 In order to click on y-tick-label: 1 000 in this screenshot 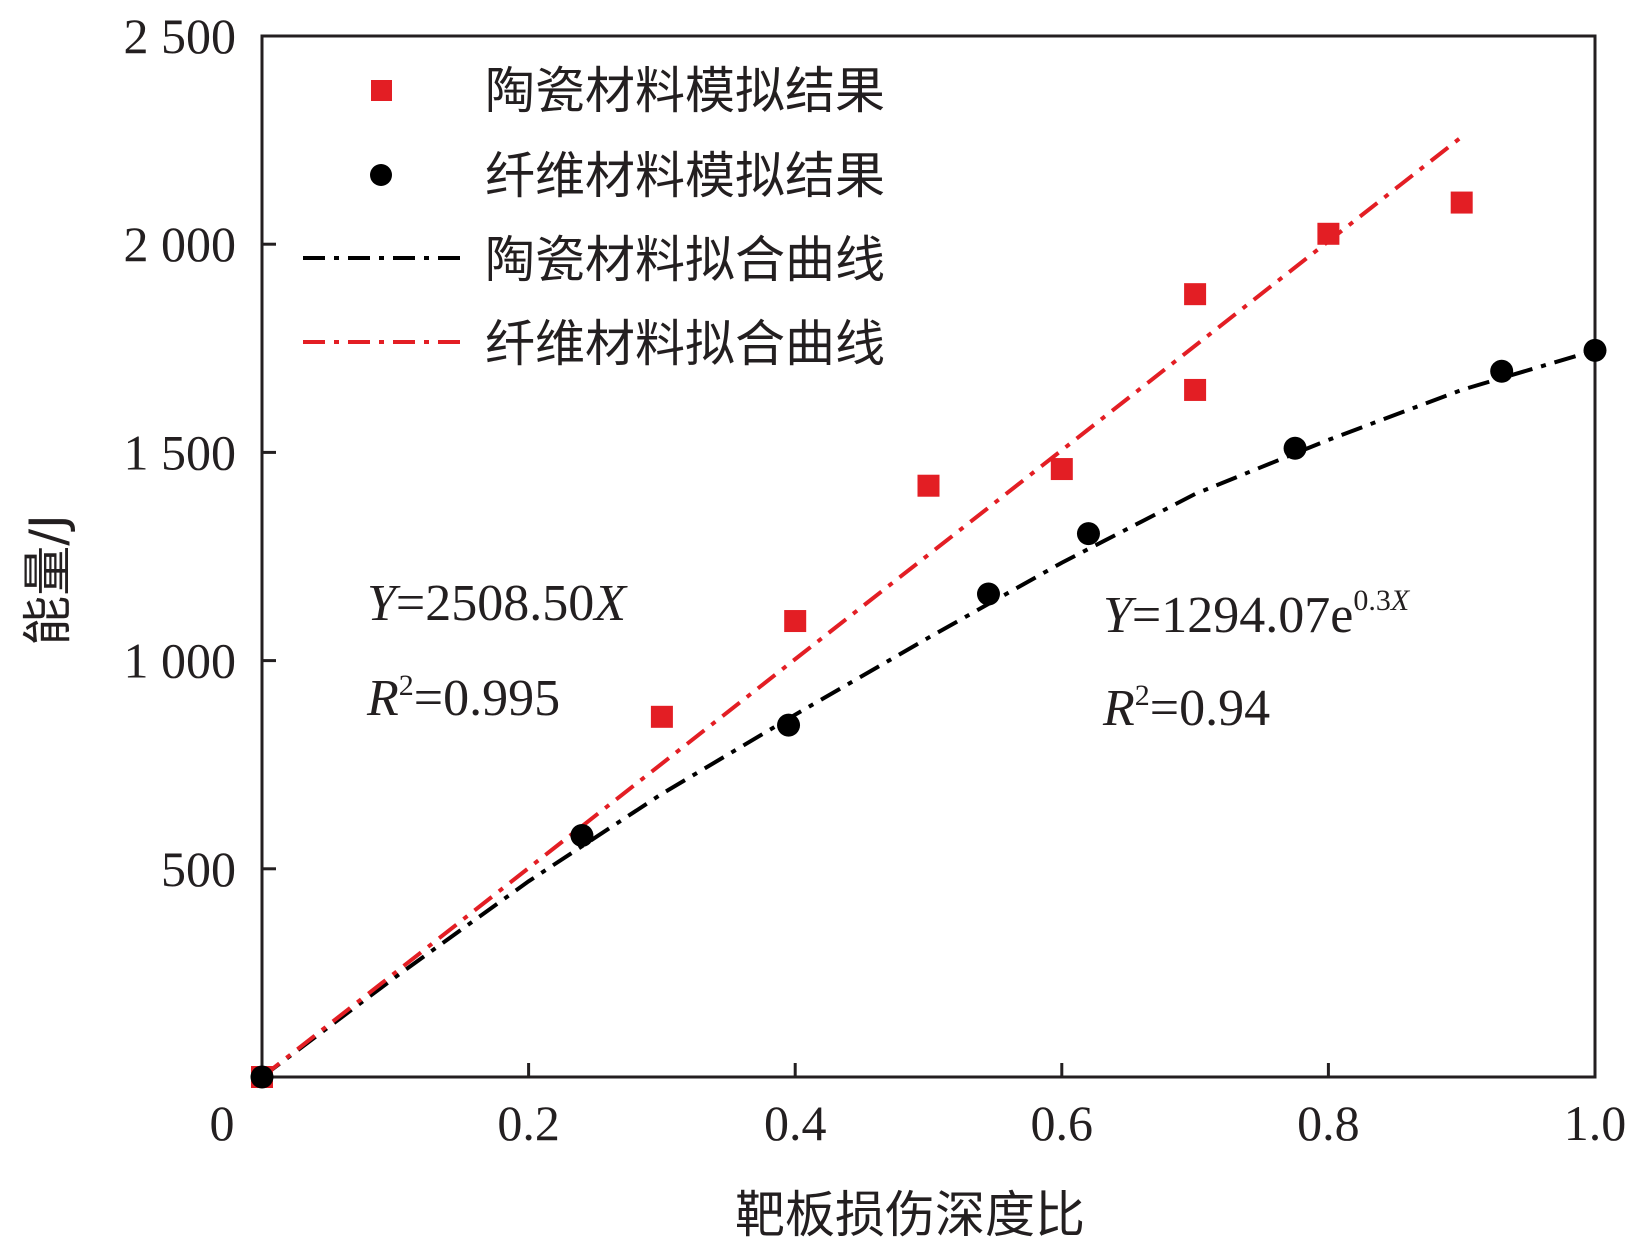, I will do `click(180, 661)`.